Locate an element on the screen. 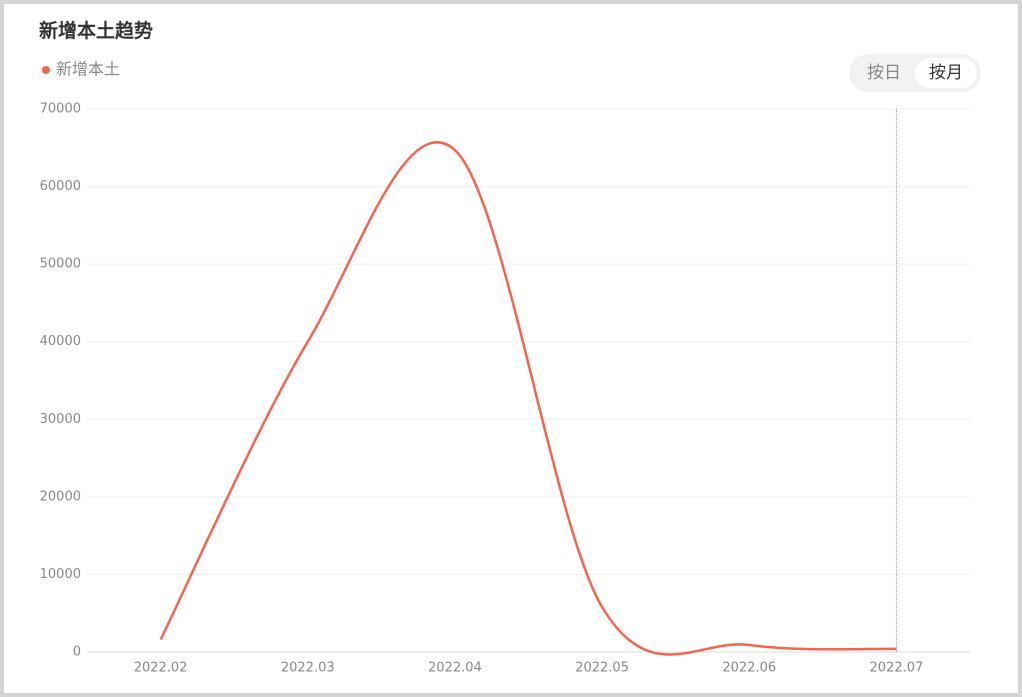  y-tick-label: 60000 is located at coordinates (60, 186).